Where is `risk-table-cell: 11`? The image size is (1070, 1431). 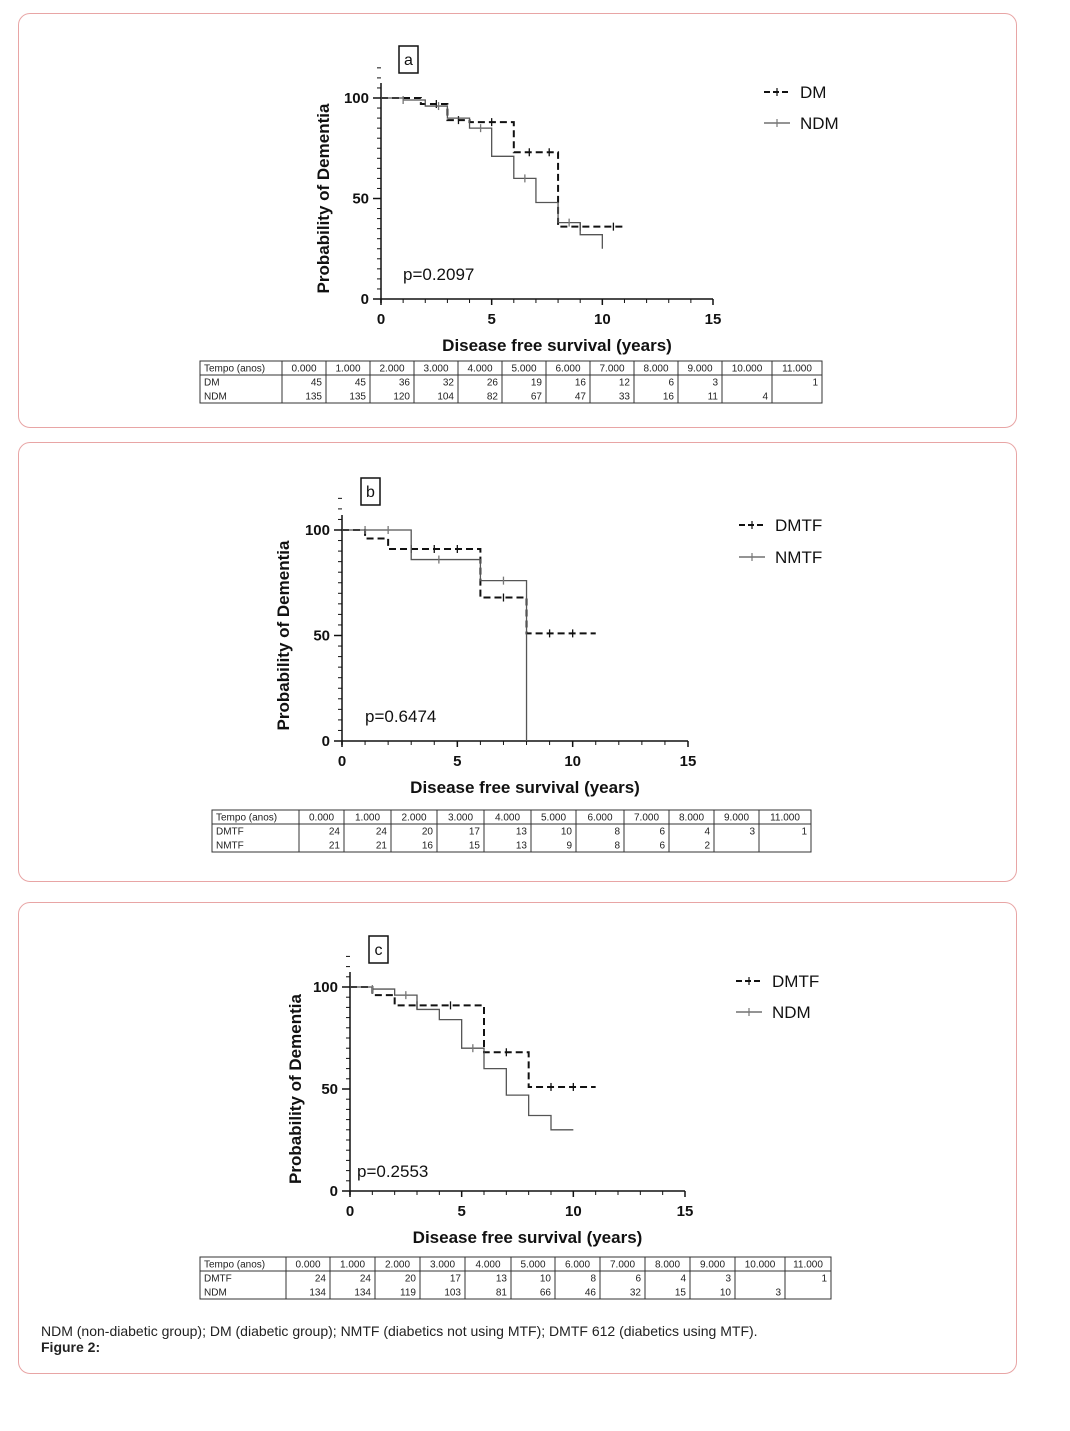 risk-table-cell: 11 is located at coordinates (713, 397).